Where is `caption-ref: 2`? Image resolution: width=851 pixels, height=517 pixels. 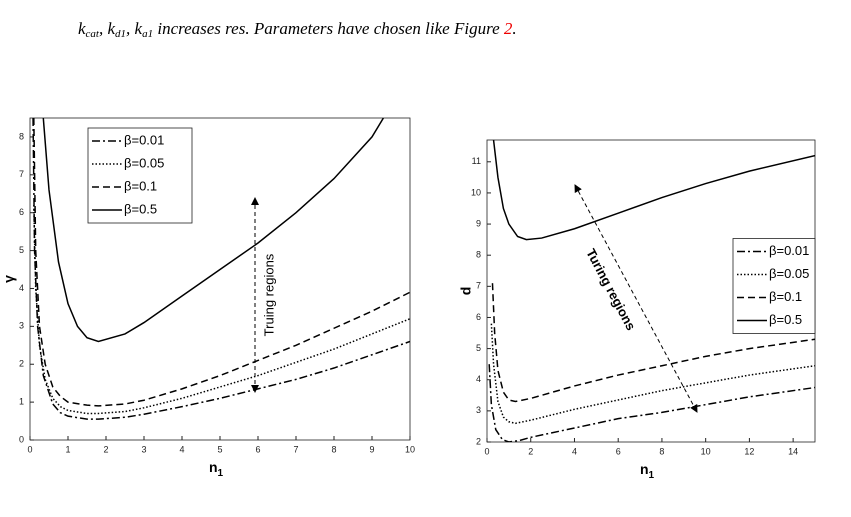 caption-ref: 2 is located at coordinates (508, 28).